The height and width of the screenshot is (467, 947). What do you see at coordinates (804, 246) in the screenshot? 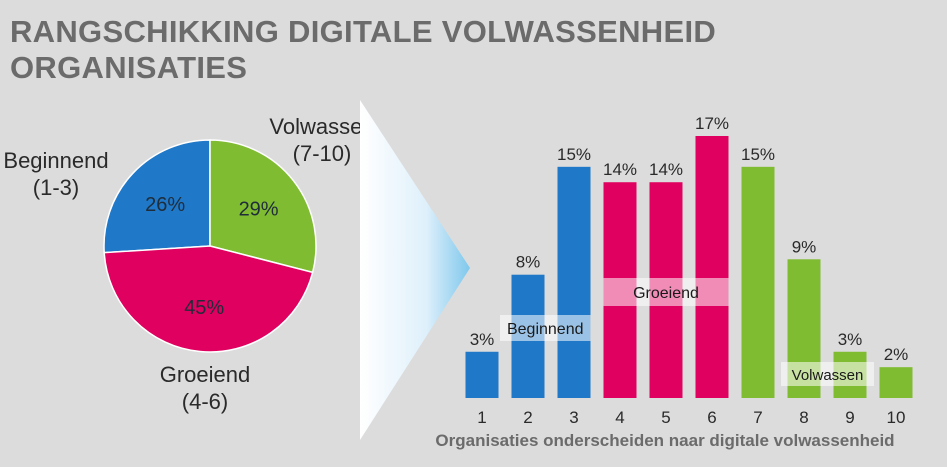
I see `bar-value-label: 9%` at bounding box center [804, 246].